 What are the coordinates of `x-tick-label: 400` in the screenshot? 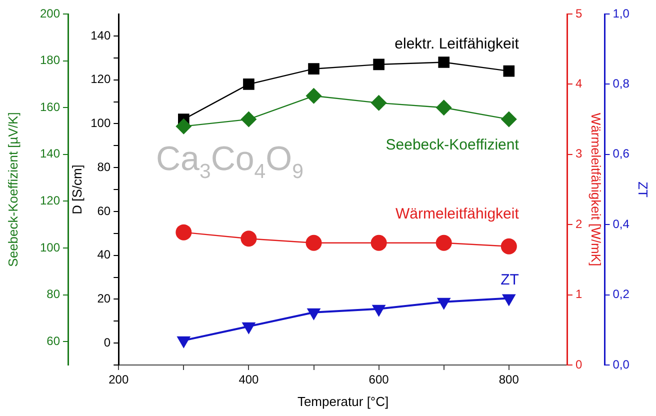 It's located at (249, 379).